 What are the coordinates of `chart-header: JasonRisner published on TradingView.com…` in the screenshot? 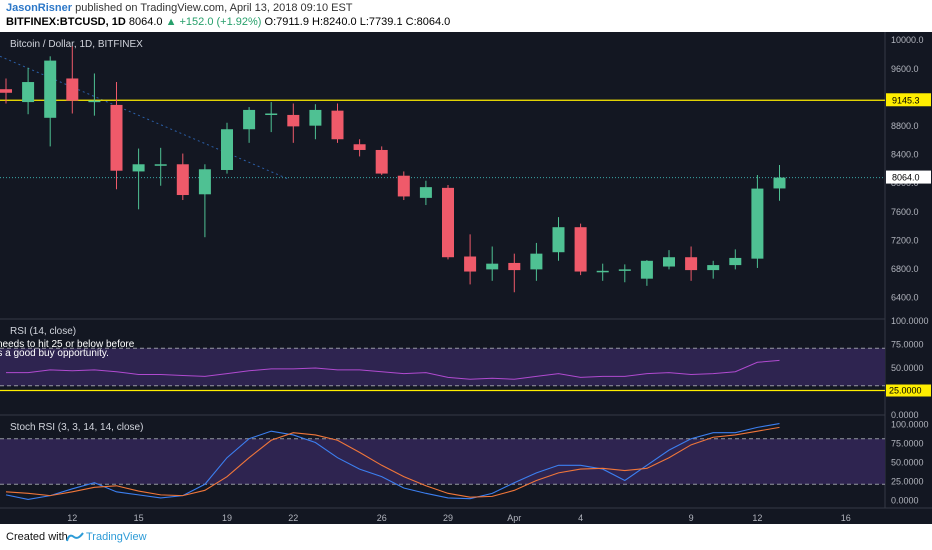 It's located at (466, 16).